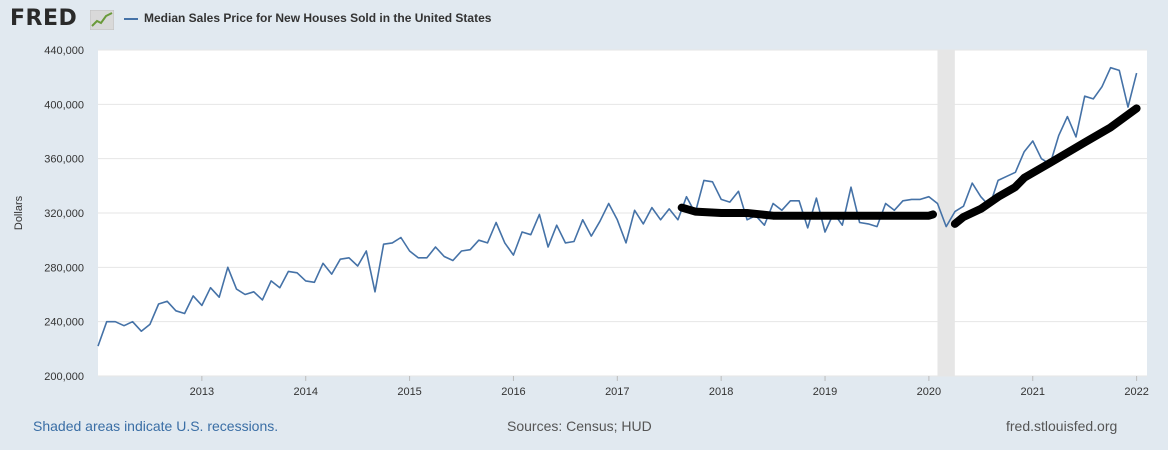 The image size is (1168, 450). What do you see at coordinates (64, 268) in the screenshot?
I see `y-tick-label: 280,000` at bounding box center [64, 268].